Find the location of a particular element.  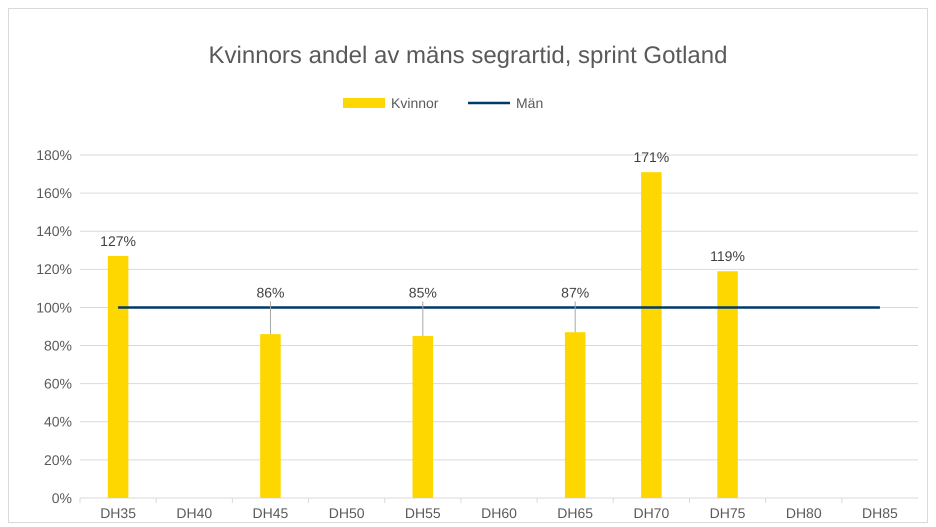

y-tick-label: 80% is located at coordinates (58, 345).